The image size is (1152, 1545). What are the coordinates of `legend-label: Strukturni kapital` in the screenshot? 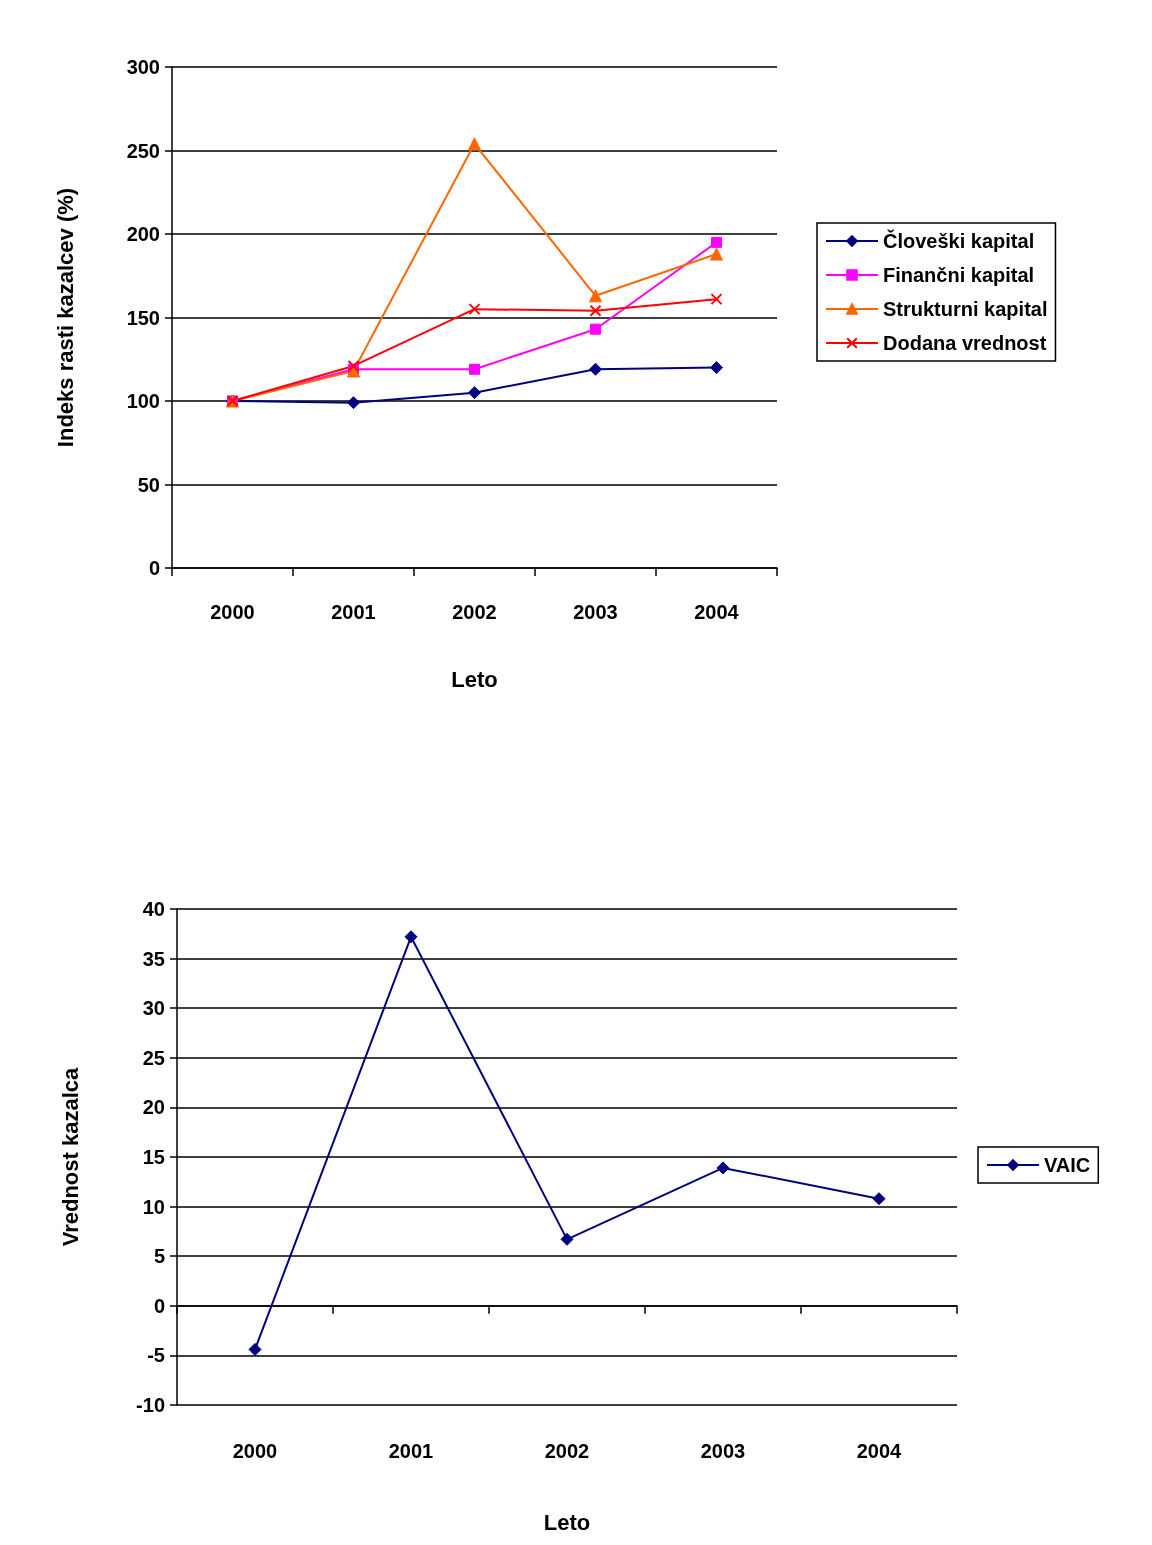 It's located at (965, 309).